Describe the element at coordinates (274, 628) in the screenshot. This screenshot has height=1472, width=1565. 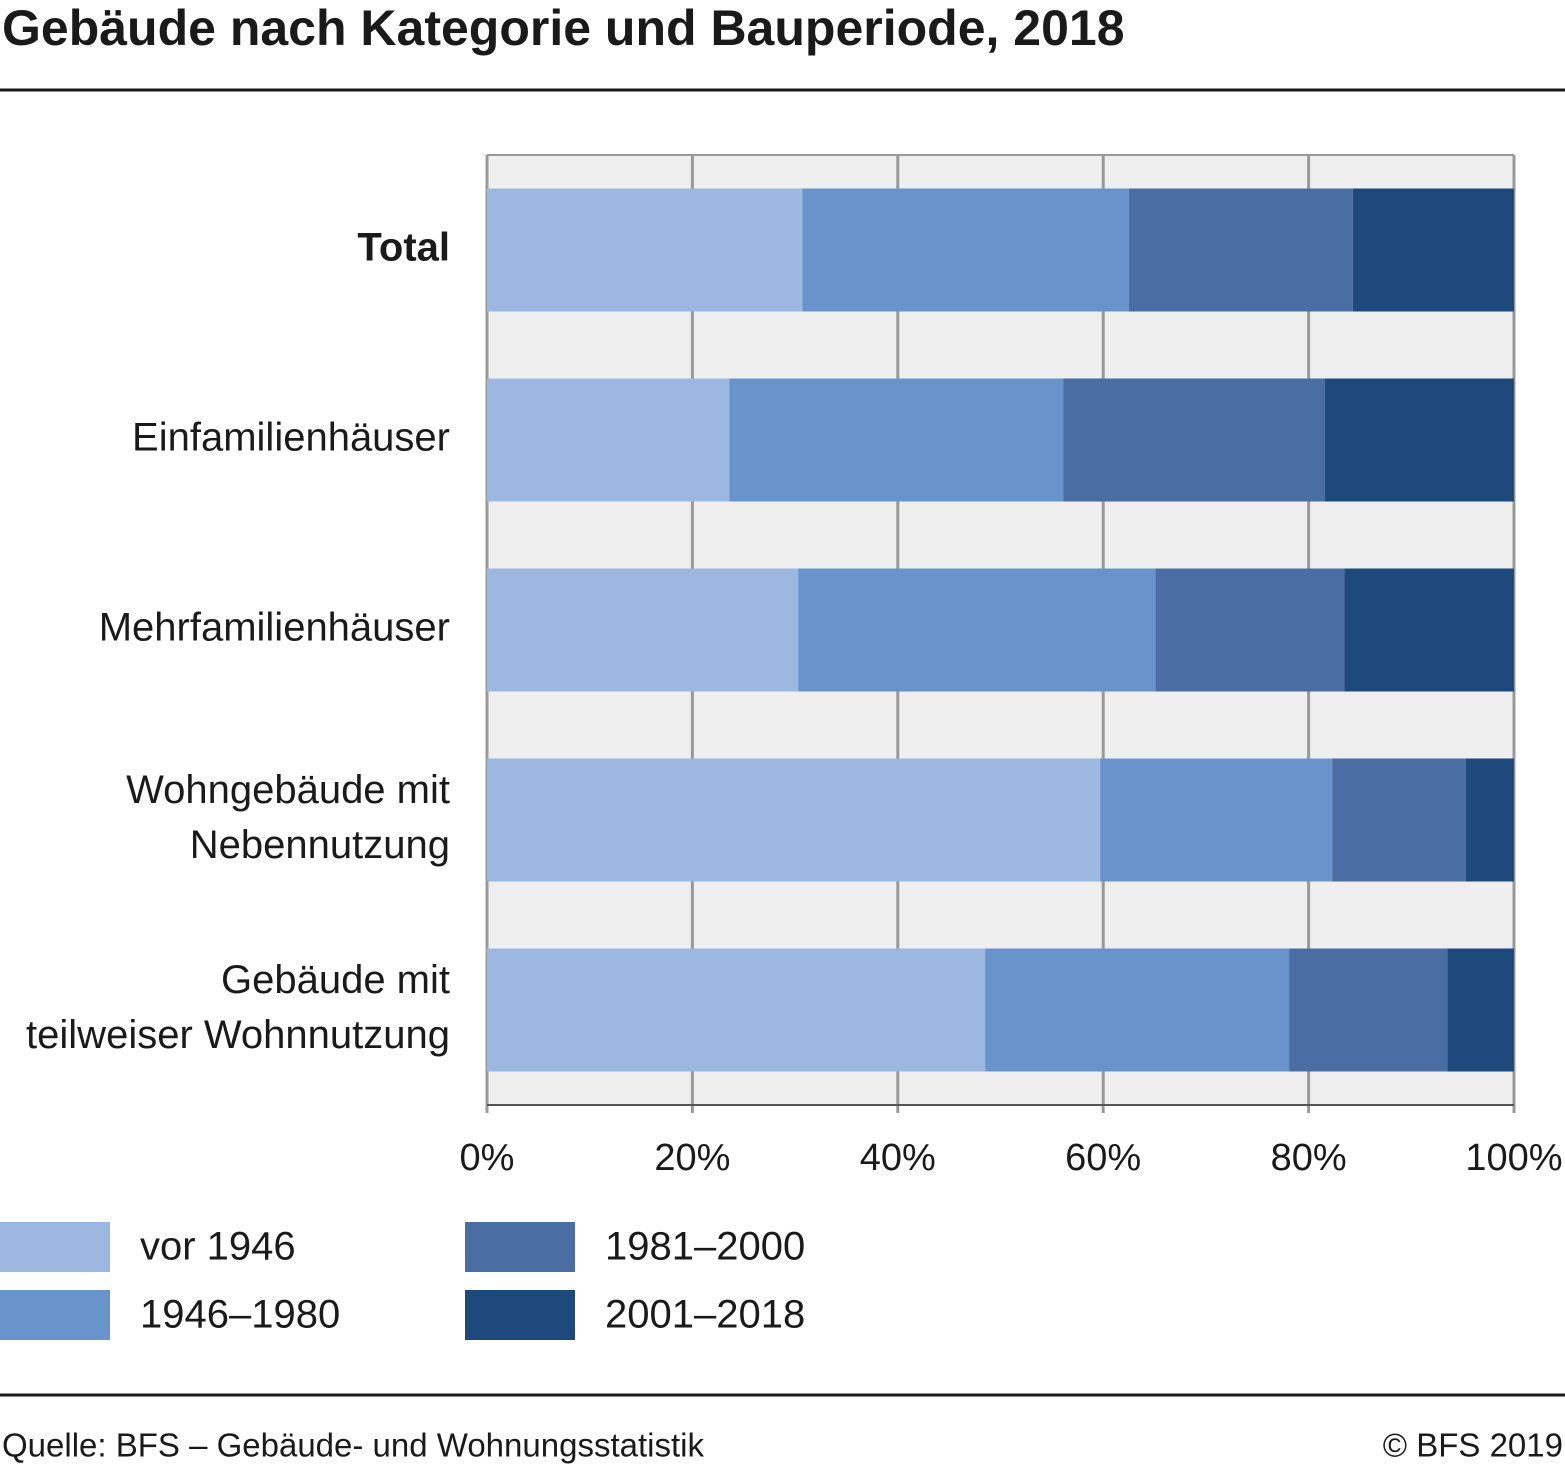
I see `y-tick-label: Mehrfamilienhäuser` at that location.